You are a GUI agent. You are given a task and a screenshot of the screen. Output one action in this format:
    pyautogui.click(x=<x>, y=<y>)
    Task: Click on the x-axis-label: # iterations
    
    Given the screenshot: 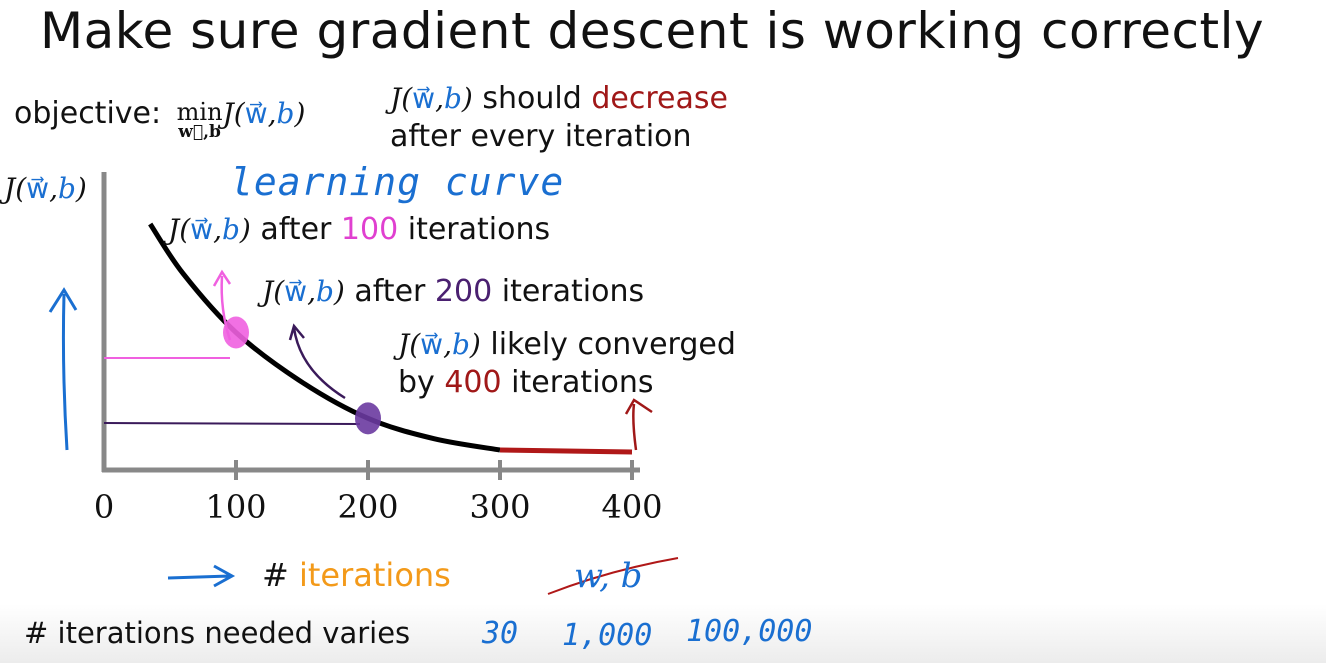 What is the action you would take?
    pyautogui.click(x=356, y=575)
    